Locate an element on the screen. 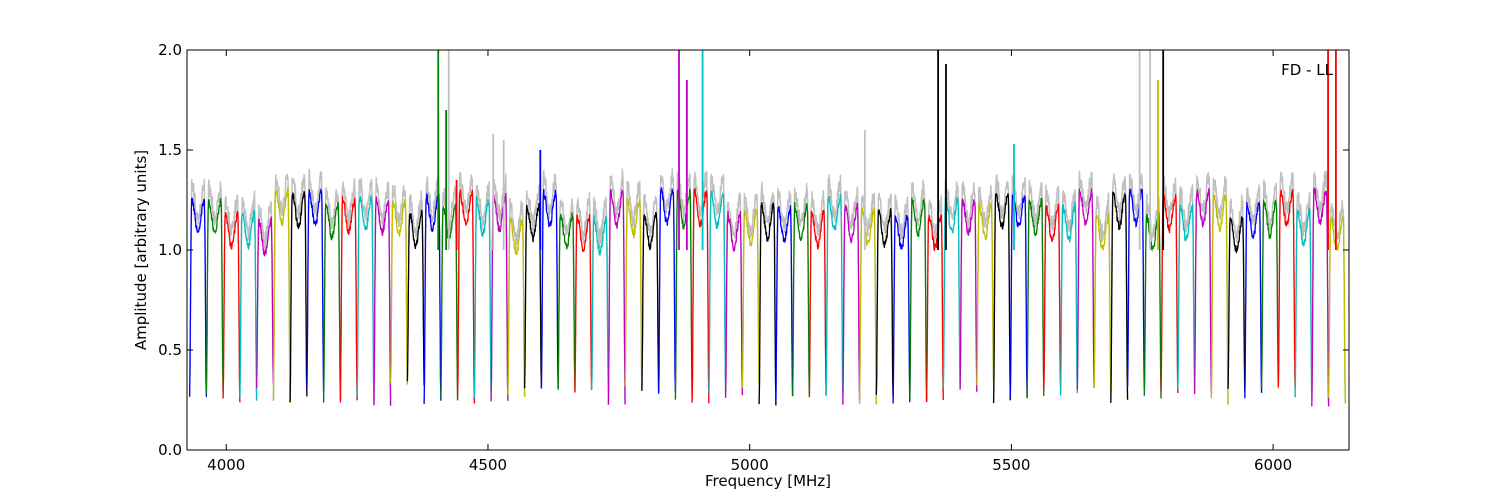  y-tick-label: 2.0 is located at coordinates (170, 50).